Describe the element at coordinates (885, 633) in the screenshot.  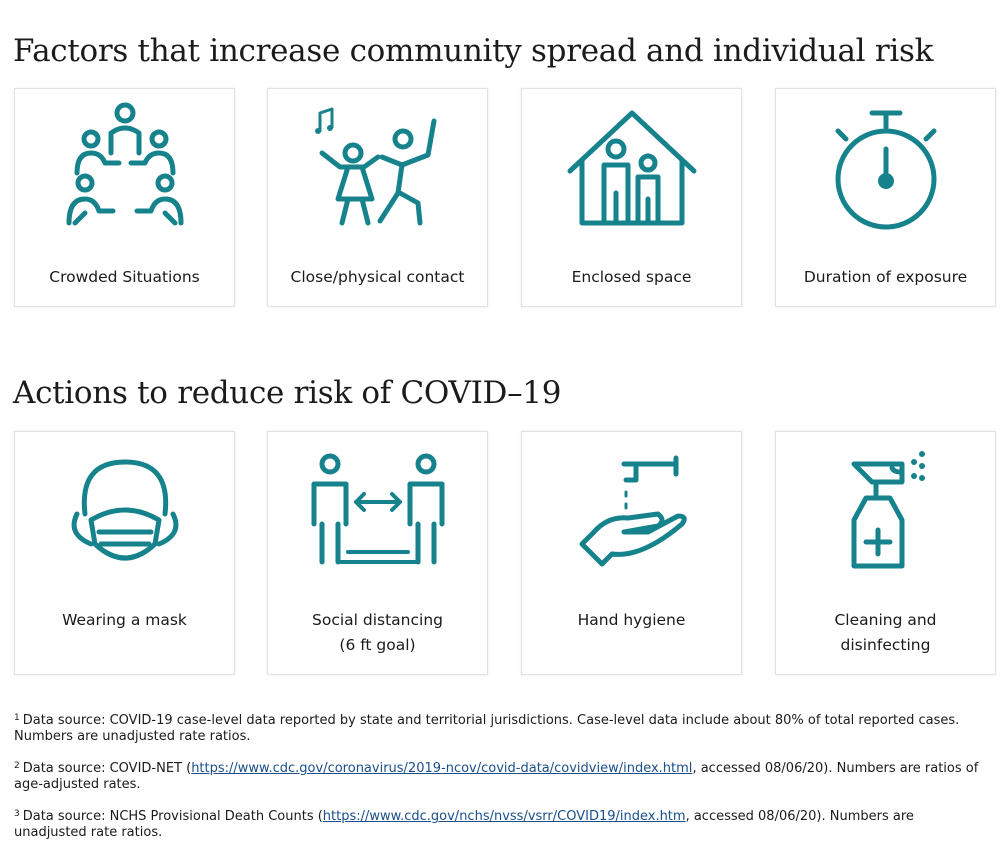
I see `card-label: Cleaning and disinfecting` at that location.